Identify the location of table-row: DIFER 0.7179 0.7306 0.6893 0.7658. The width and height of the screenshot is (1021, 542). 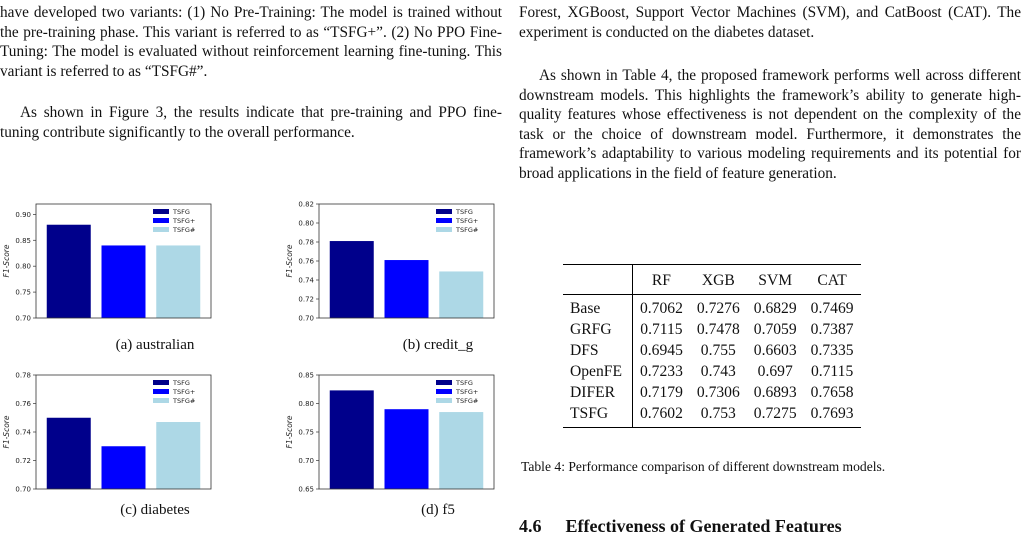
(712, 392).